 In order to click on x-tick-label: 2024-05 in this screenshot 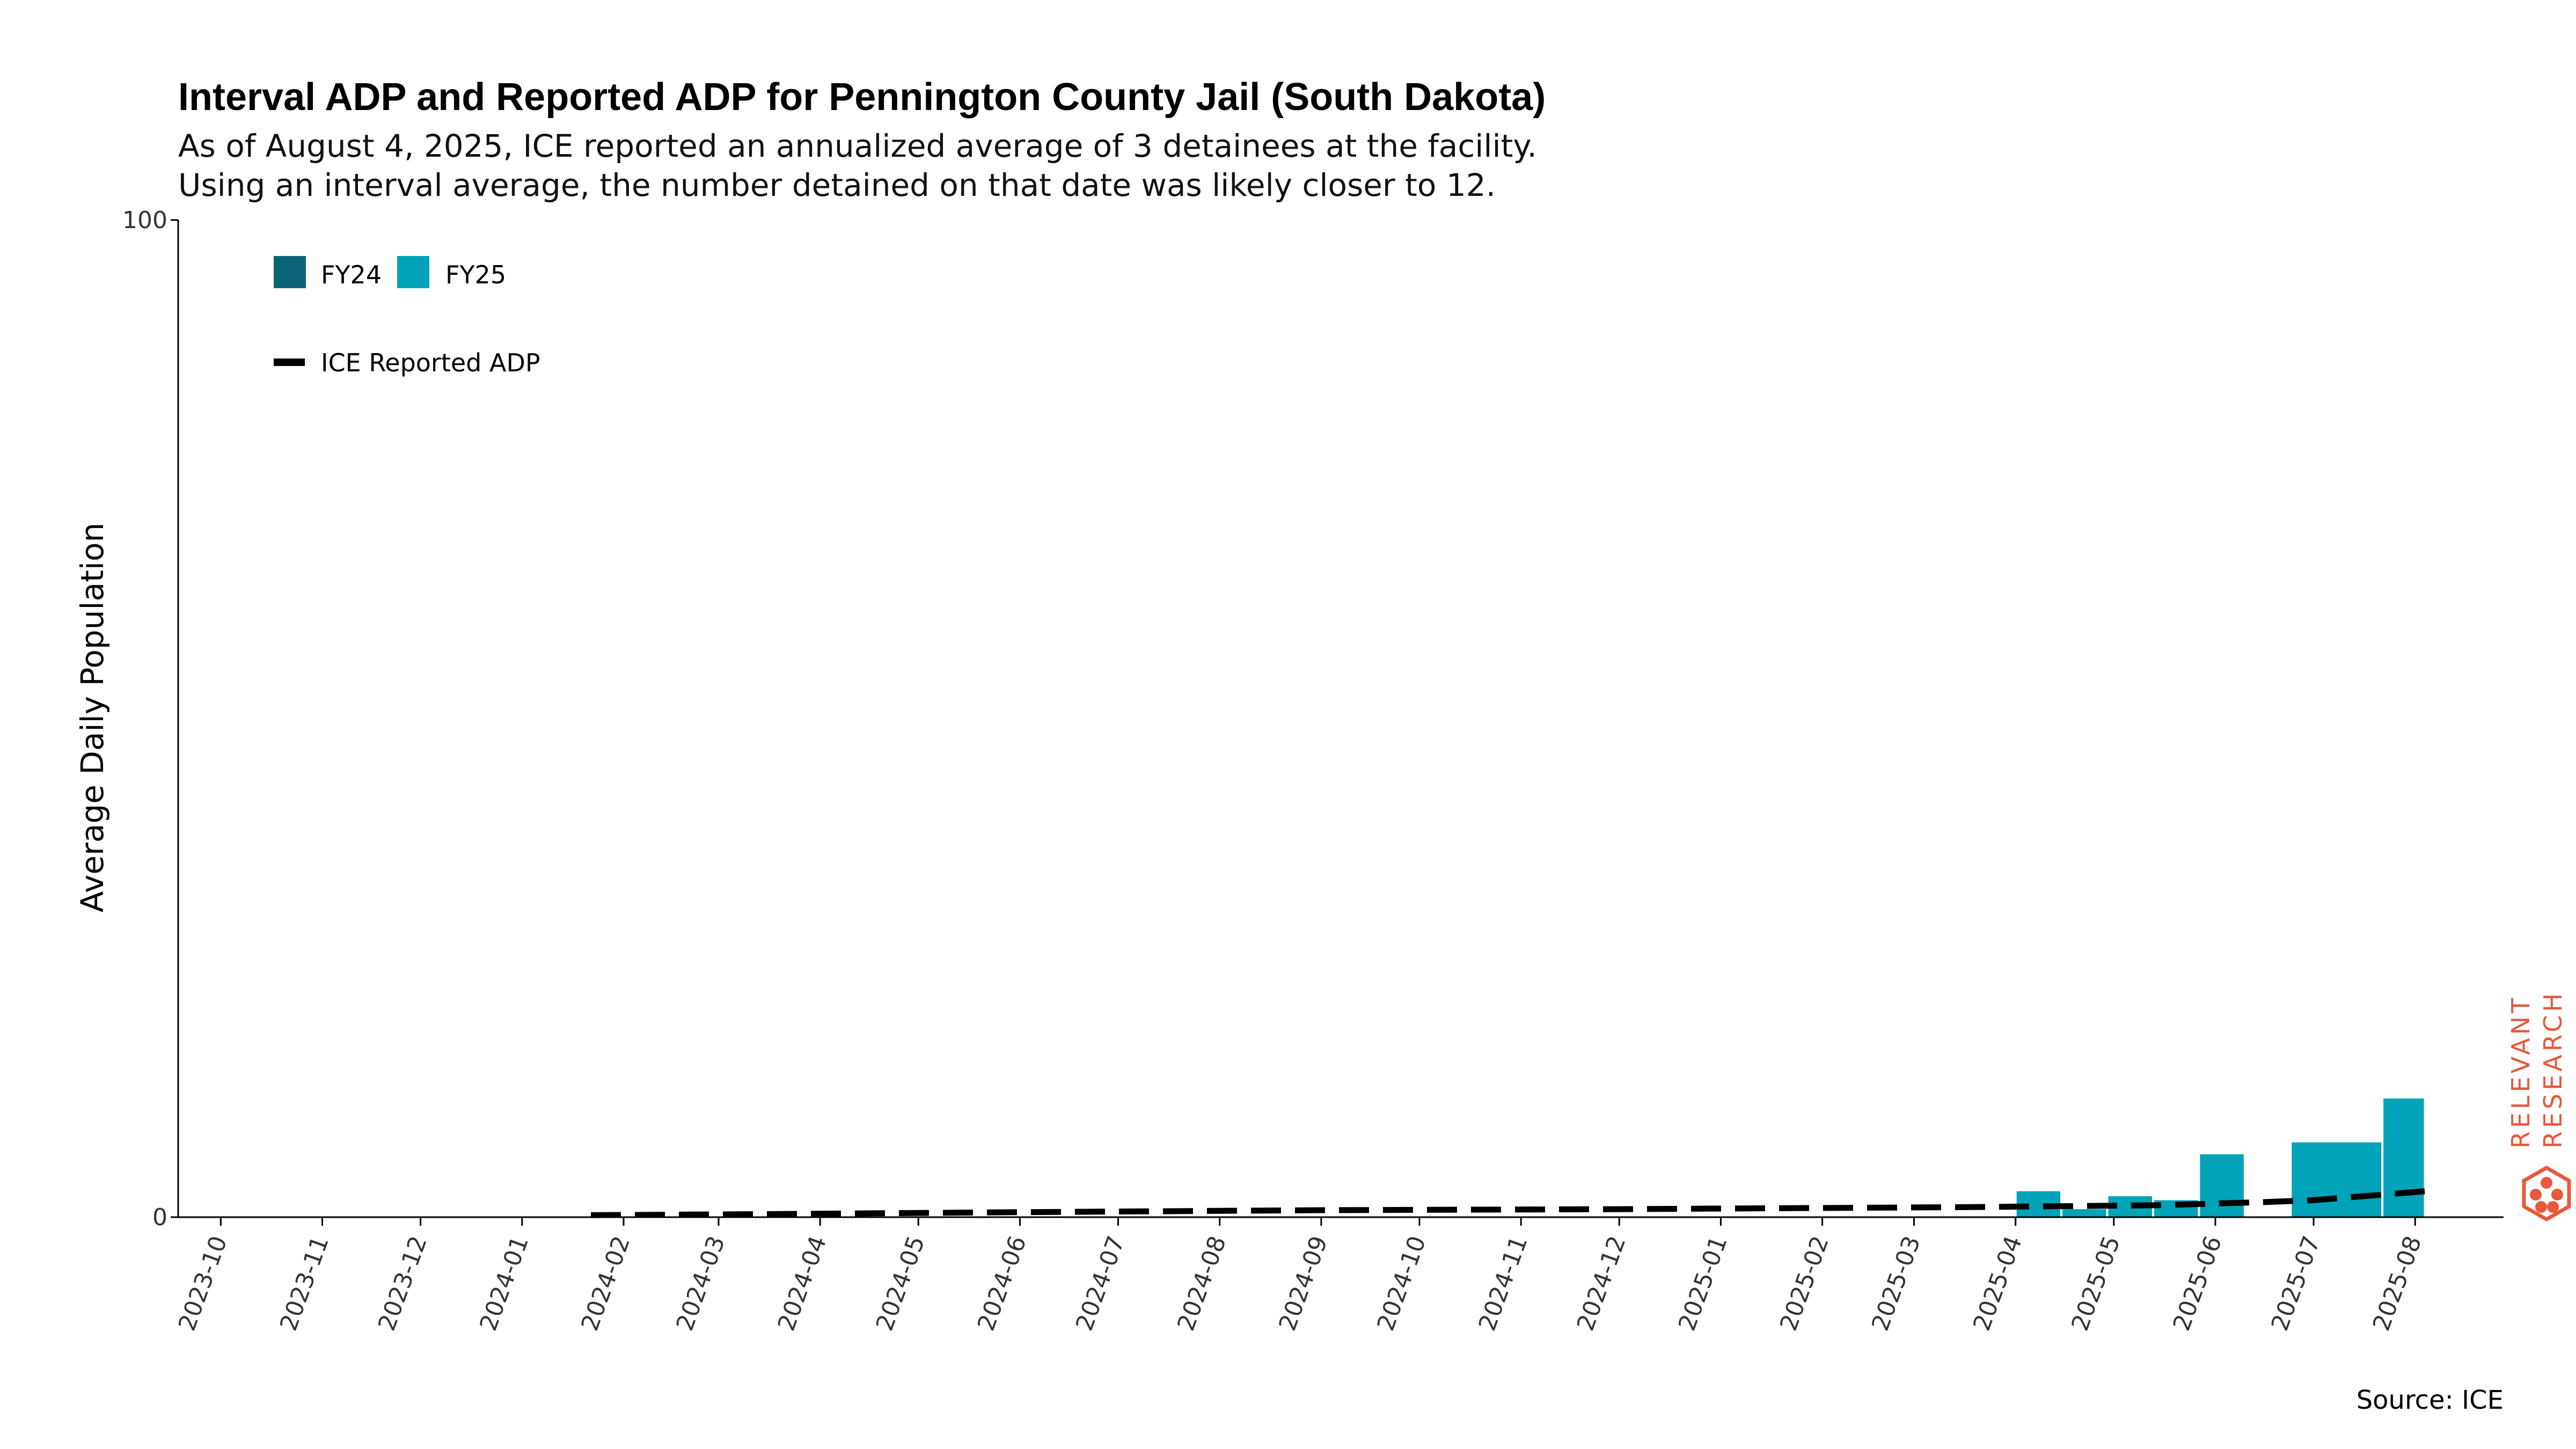, I will do `click(901, 1283)`.